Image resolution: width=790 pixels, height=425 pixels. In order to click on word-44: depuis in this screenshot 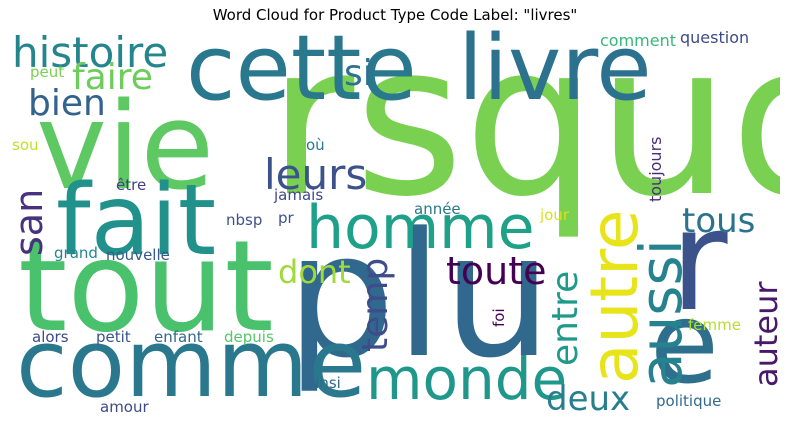, I will do `click(249, 337)`.